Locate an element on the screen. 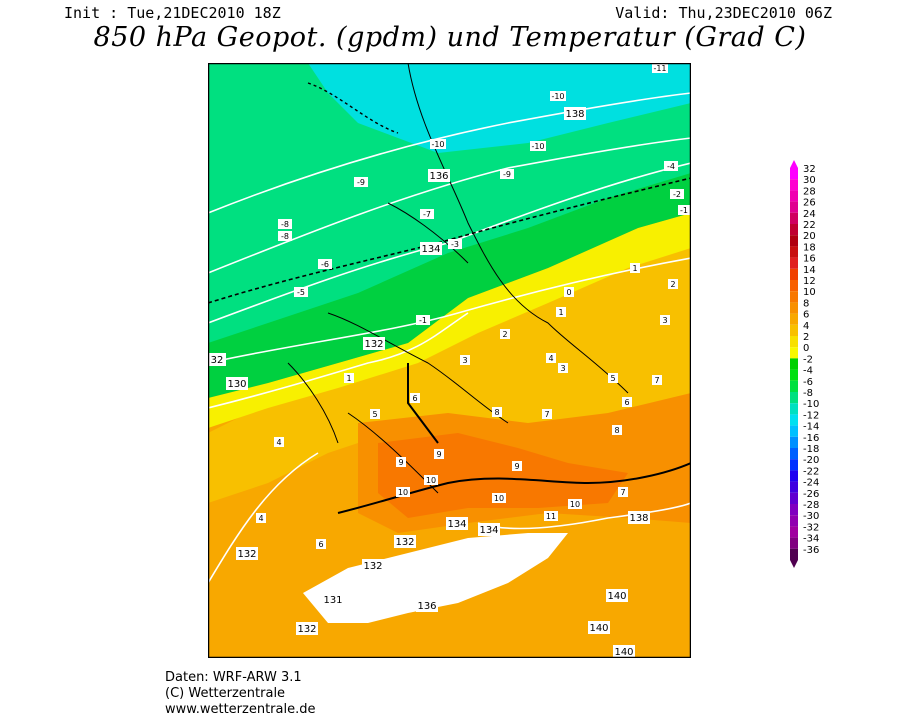  legend-label: -18 is located at coordinates (811, 449).